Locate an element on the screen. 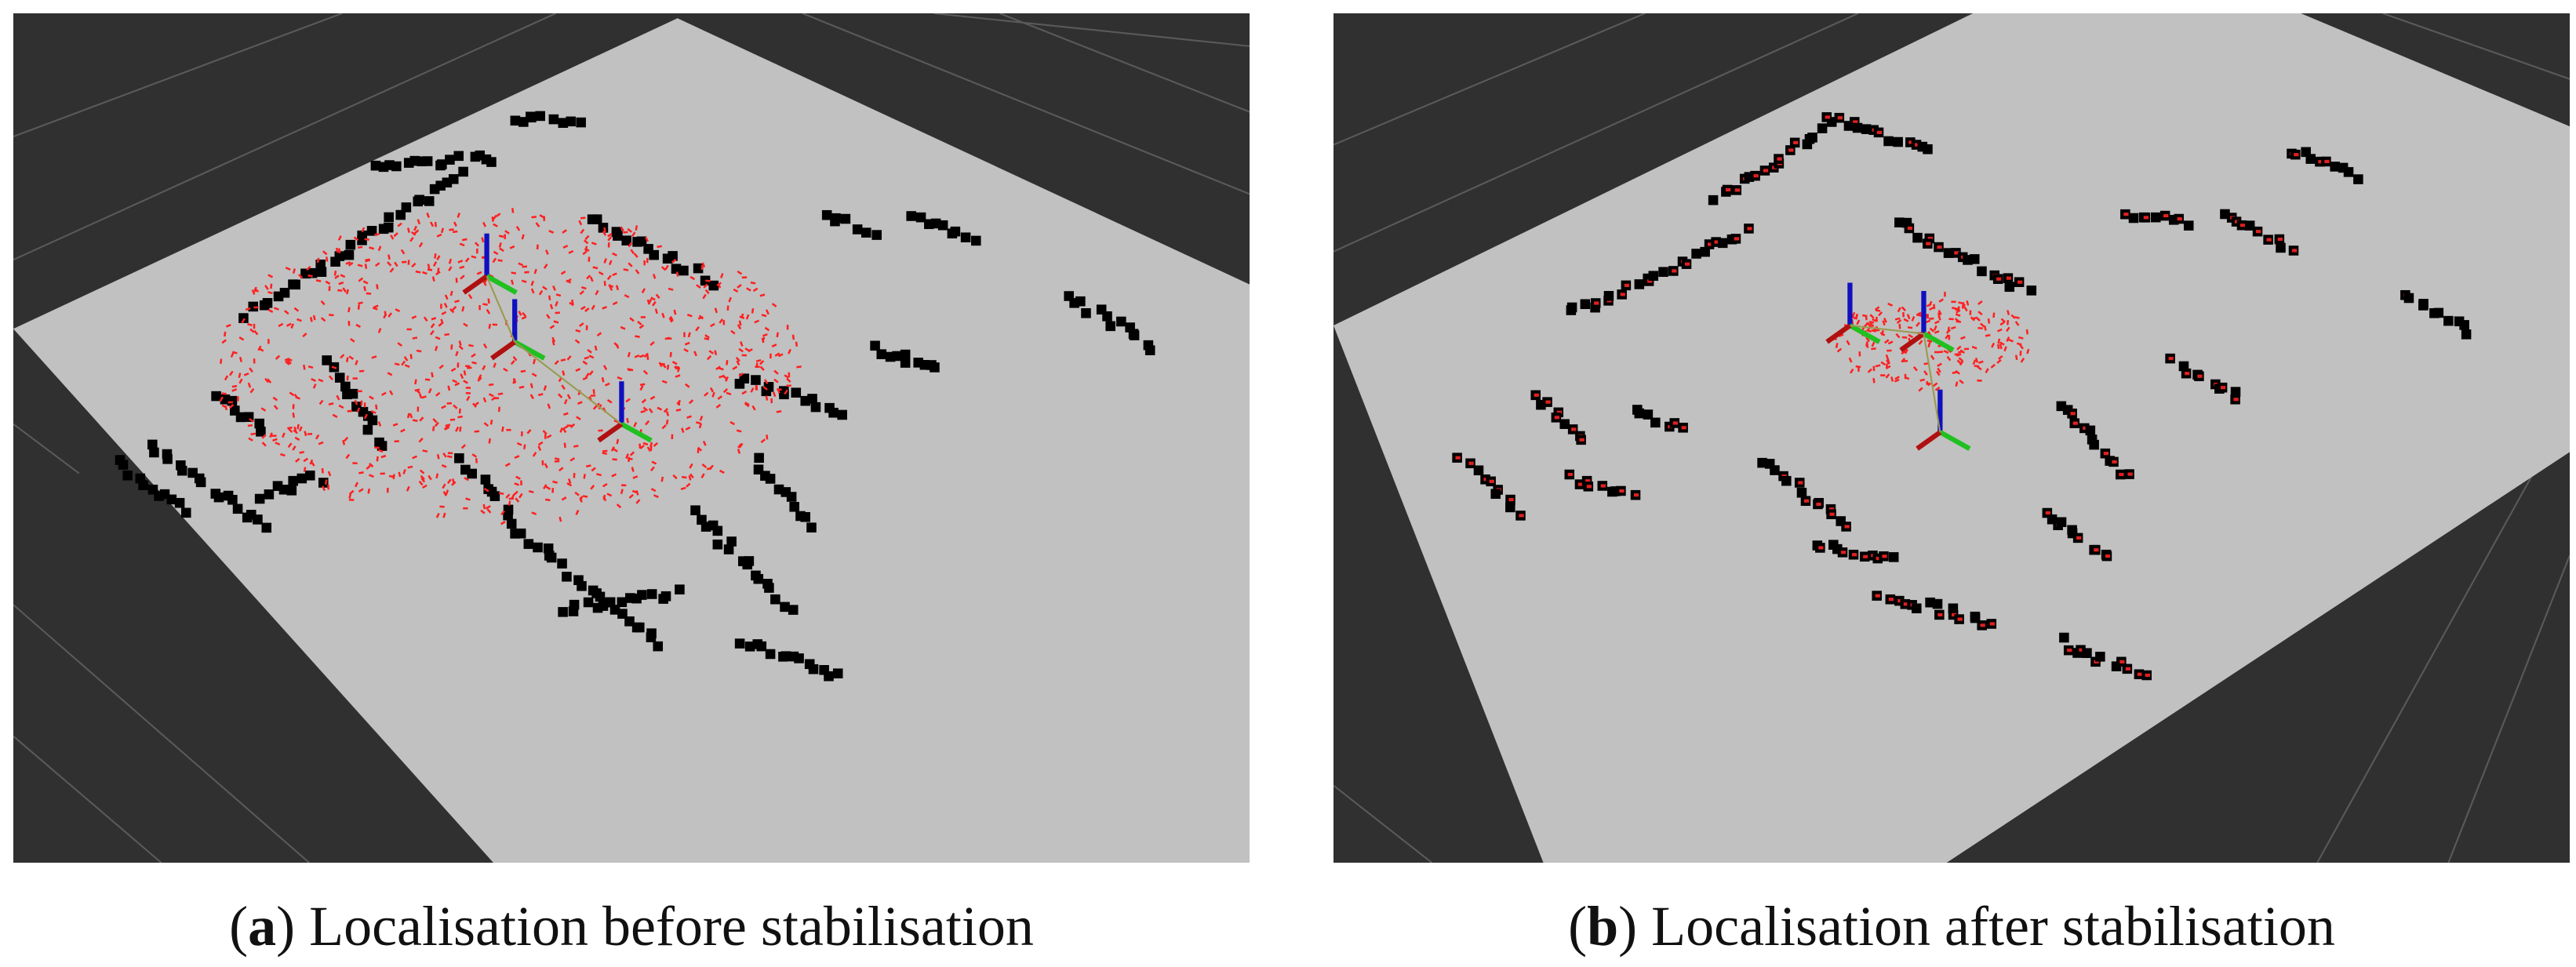 The image size is (2576, 967). pose-link is located at coordinates (501, 309).